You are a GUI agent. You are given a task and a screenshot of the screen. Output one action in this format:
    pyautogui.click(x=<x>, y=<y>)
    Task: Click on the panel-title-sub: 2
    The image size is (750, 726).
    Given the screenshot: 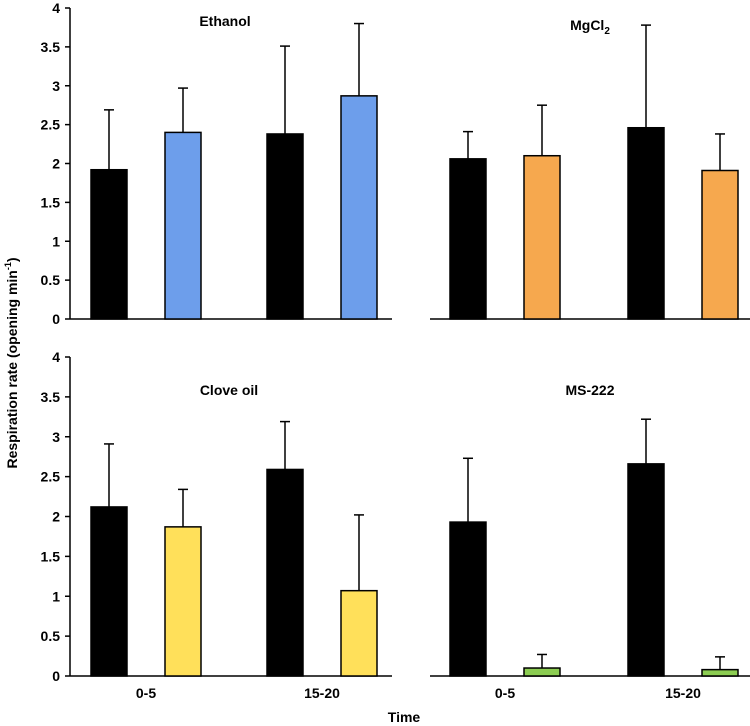 What is the action you would take?
    pyautogui.click(x=607, y=31)
    